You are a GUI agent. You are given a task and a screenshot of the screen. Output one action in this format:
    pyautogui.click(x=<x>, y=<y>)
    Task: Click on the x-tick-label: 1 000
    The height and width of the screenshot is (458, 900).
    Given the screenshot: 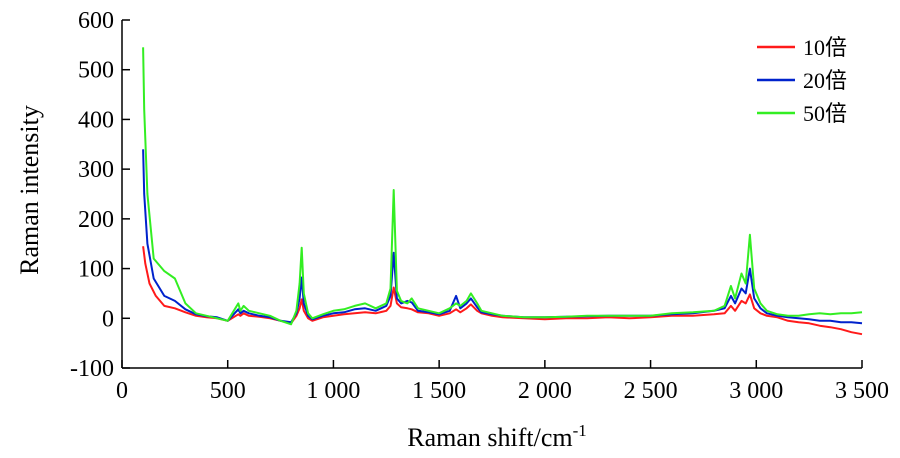 What is the action you would take?
    pyautogui.click(x=333, y=391)
    